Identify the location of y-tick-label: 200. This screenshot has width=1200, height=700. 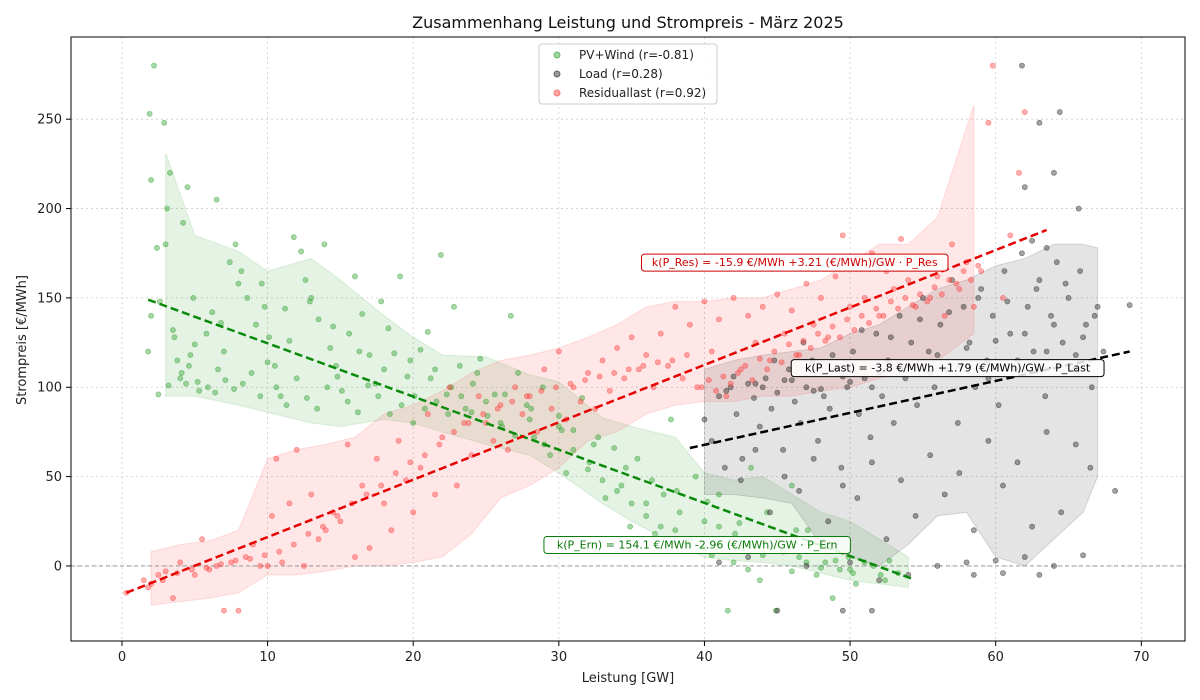
(49, 209).